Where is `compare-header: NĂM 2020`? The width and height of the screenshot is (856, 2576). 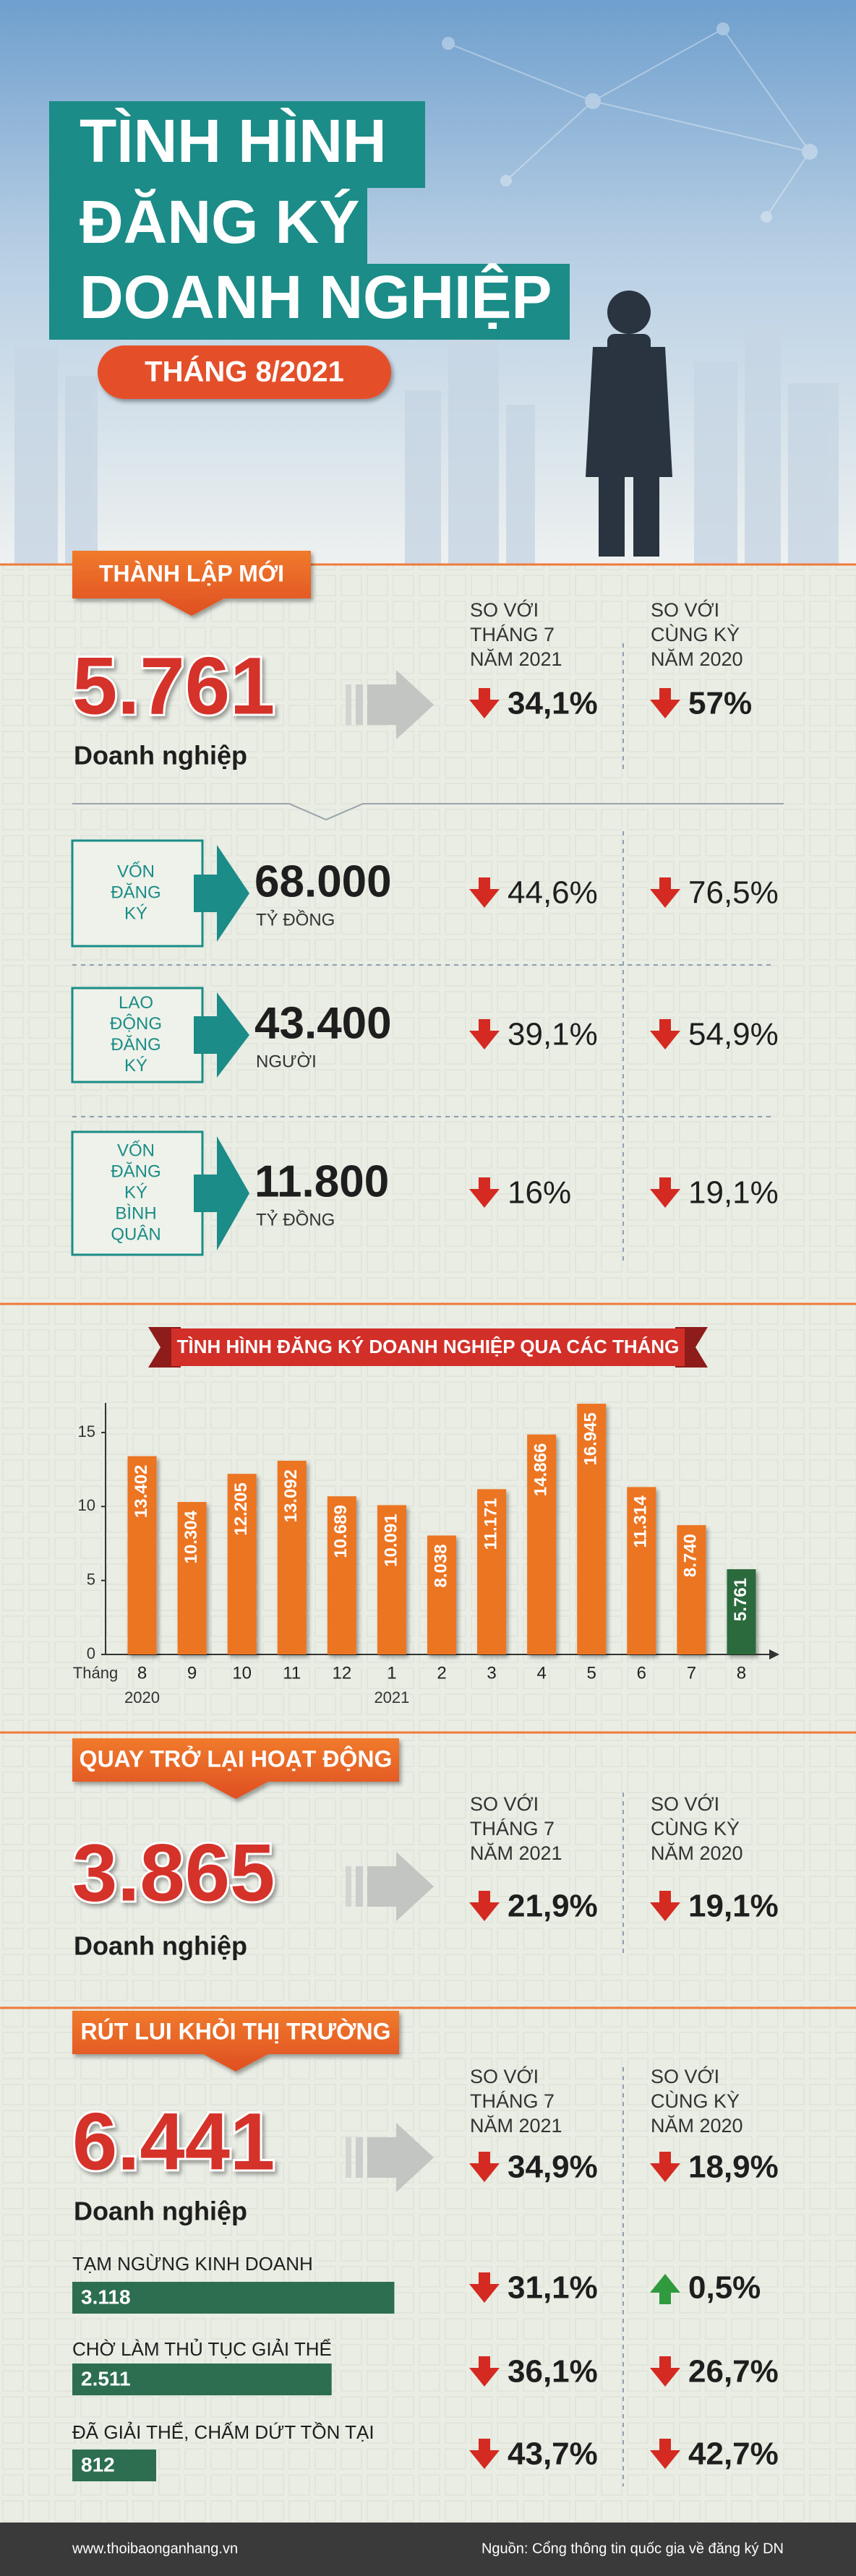
compare-header: NĂM 2020 is located at coordinates (697, 2126).